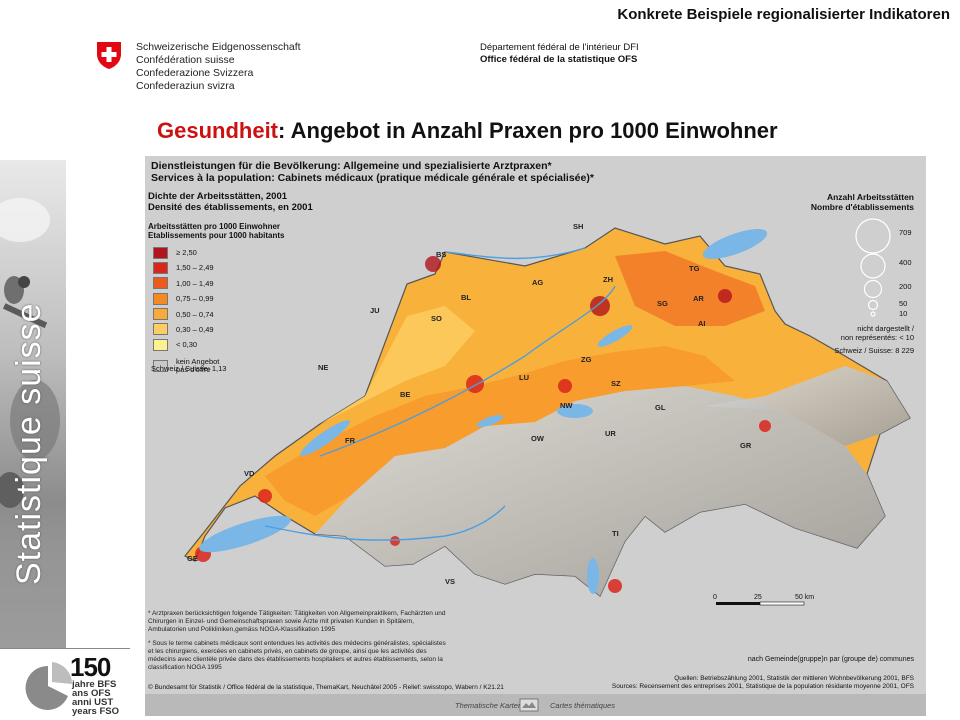  I want to click on sidebar-photo-strip, so click(33, 404).